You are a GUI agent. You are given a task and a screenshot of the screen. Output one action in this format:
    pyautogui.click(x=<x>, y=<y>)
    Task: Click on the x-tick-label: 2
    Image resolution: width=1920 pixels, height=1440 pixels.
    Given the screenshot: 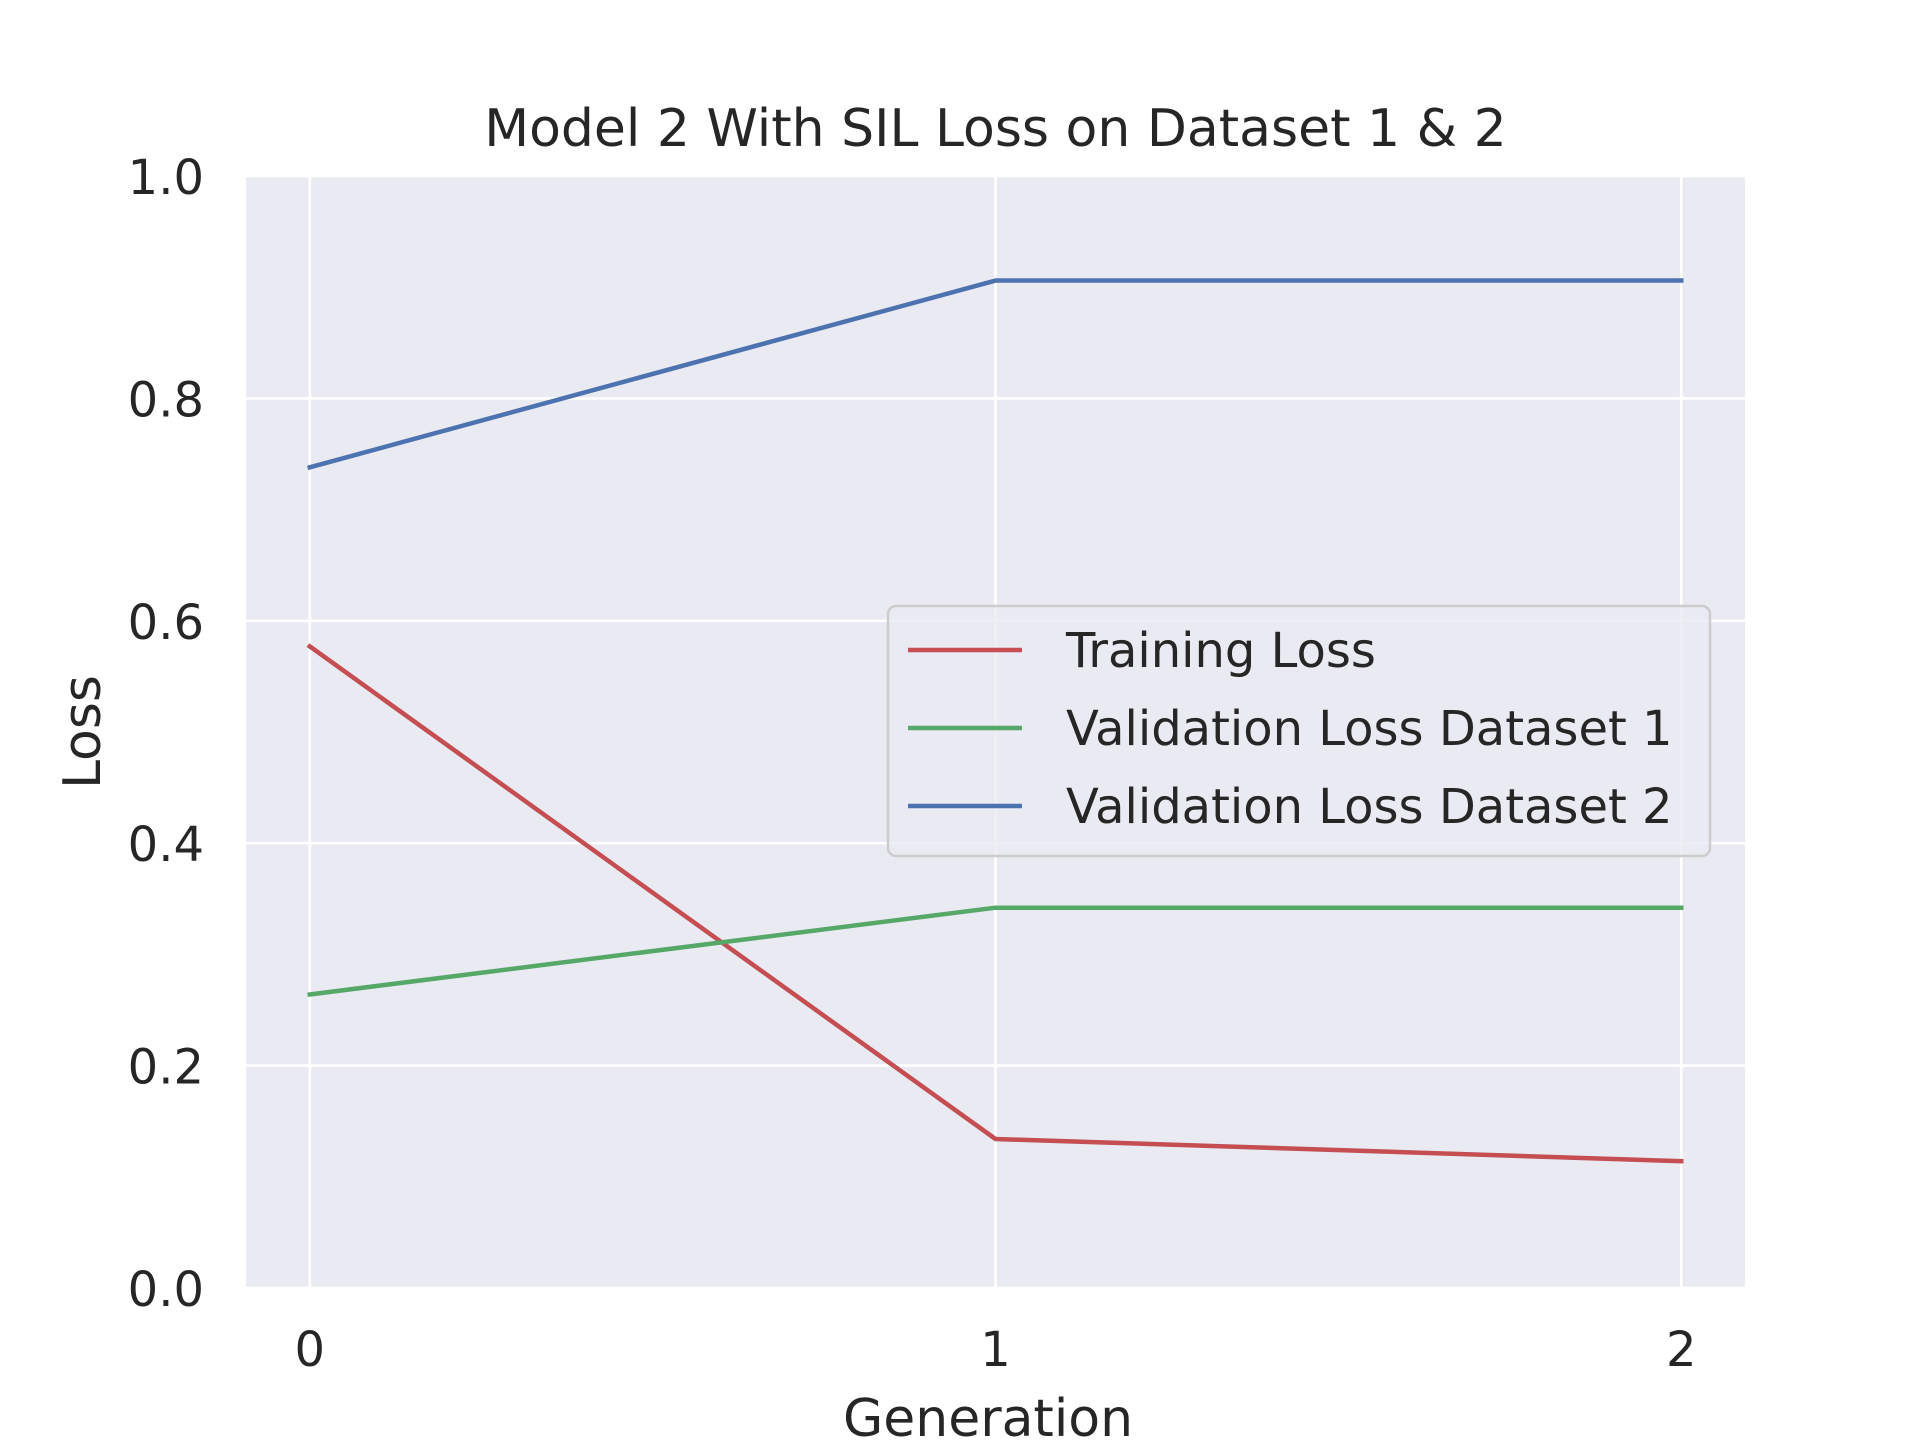 What is the action you would take?
    pyautogui.click(x=1681, y=1350)
    